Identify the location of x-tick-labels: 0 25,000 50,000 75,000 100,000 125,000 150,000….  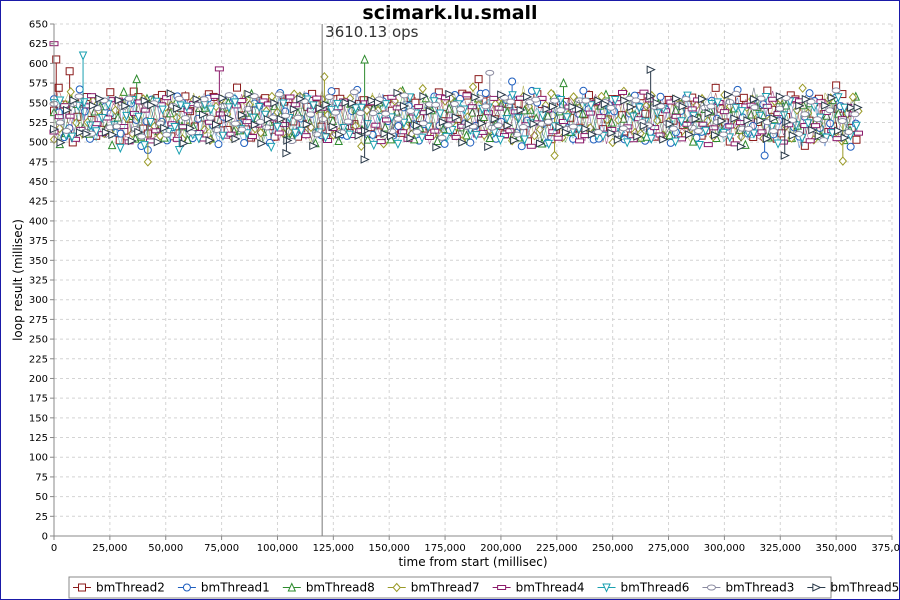
(475, 545).